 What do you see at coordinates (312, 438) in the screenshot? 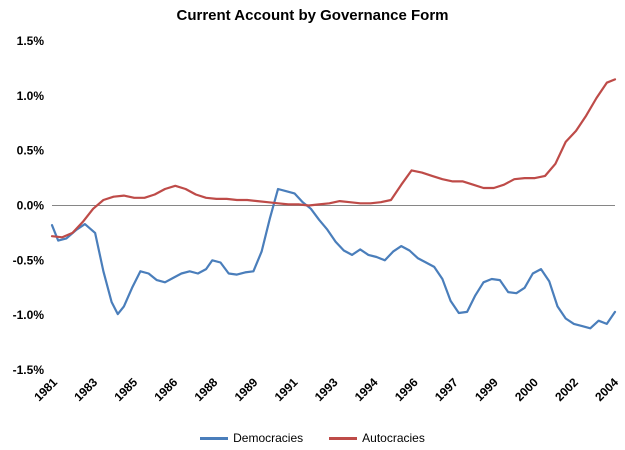
I see `chart-legend: Democracies Autocracies` at bounding box center [312, 438].